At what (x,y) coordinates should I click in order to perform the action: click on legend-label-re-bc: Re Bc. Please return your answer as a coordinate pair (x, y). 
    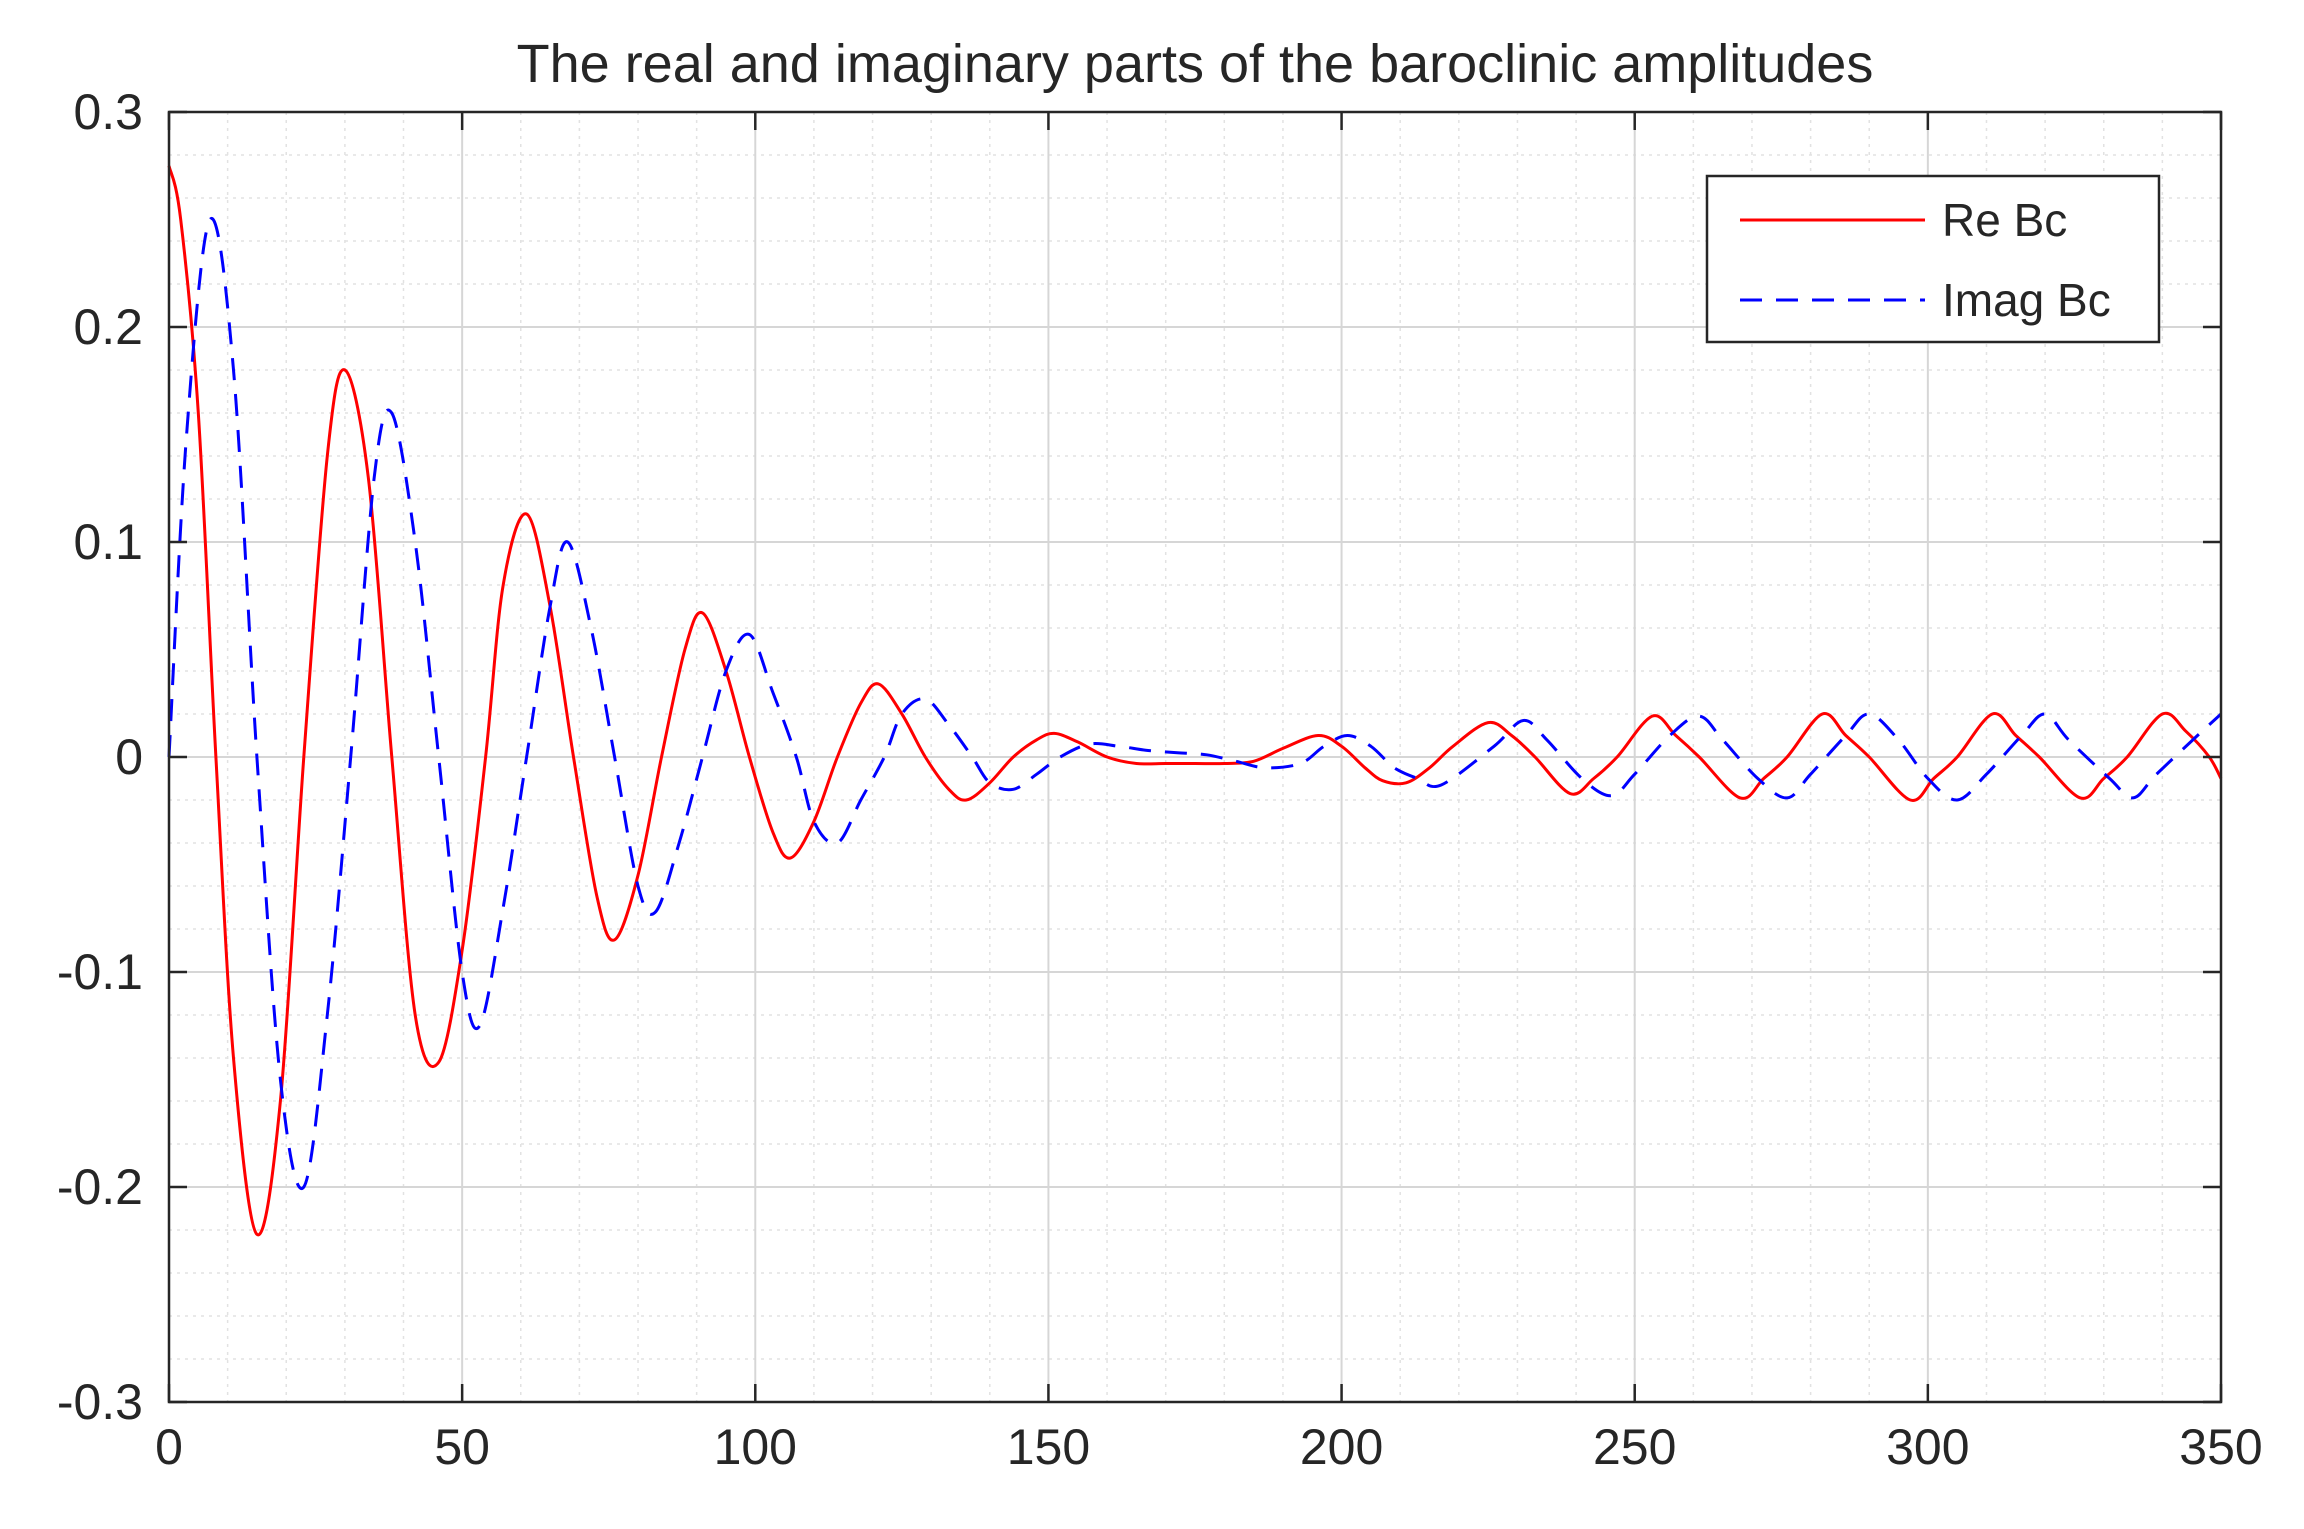
    Looking at the image, I should click on (2004, 220).